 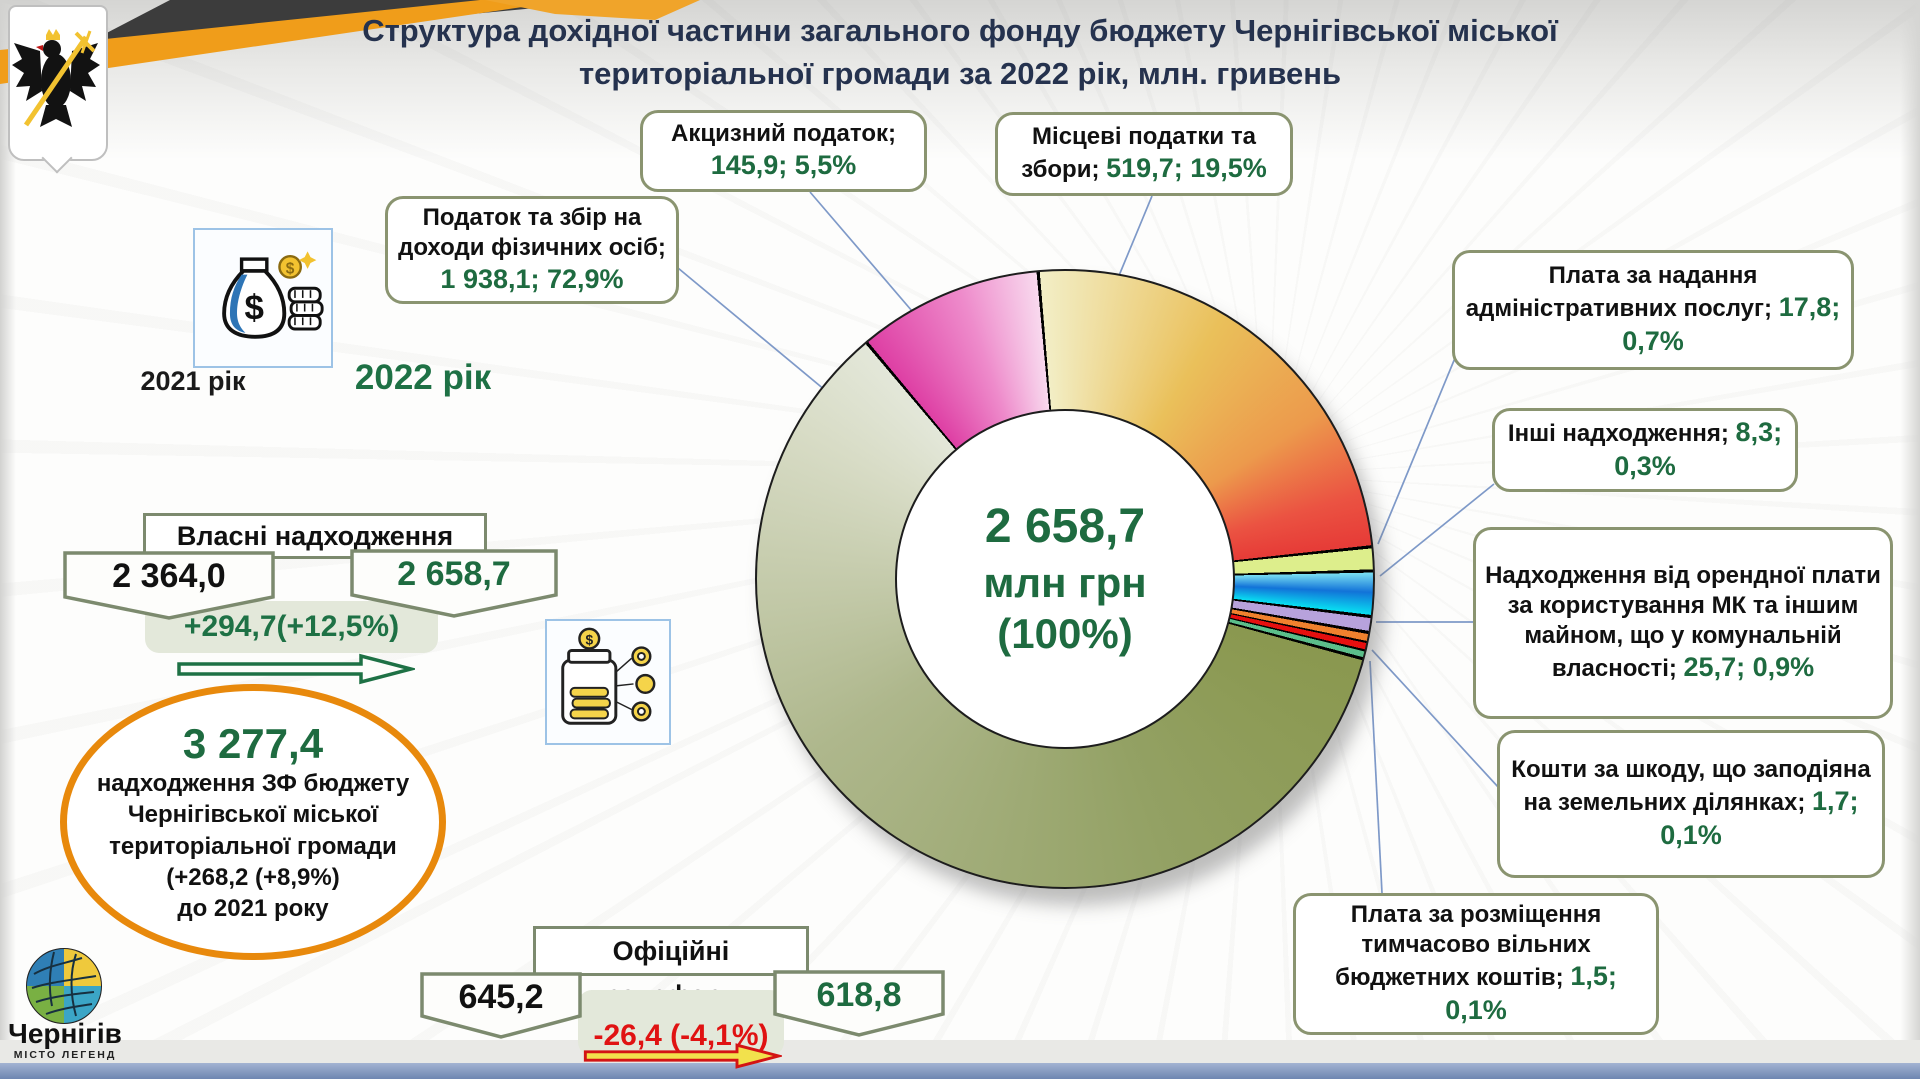 What do you see at coordinates (532, 279) in the screenshot?
I see `callout-value: 1 938,1; 72,9%` at bounding box center [532, 279].